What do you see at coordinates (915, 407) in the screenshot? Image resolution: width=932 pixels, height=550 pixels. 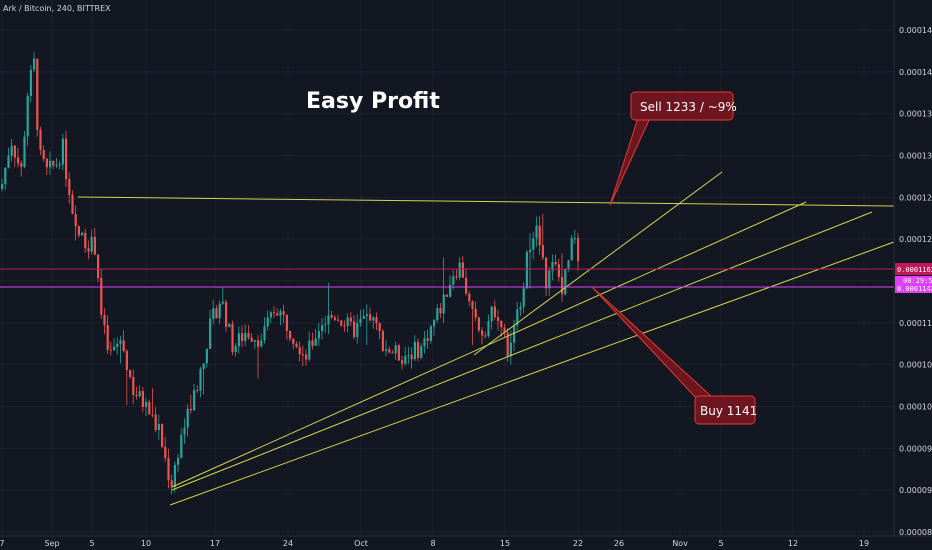 I see `price-tick-label: 0.00010000` at bounding box center [915, 407].